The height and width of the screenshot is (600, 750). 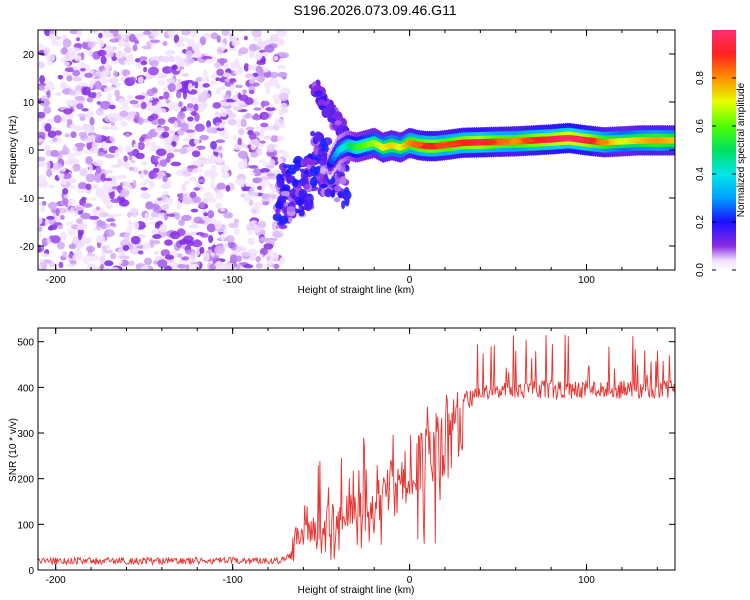 I want to click on snr-ytick-label: 100, so click(x=25, y=525).